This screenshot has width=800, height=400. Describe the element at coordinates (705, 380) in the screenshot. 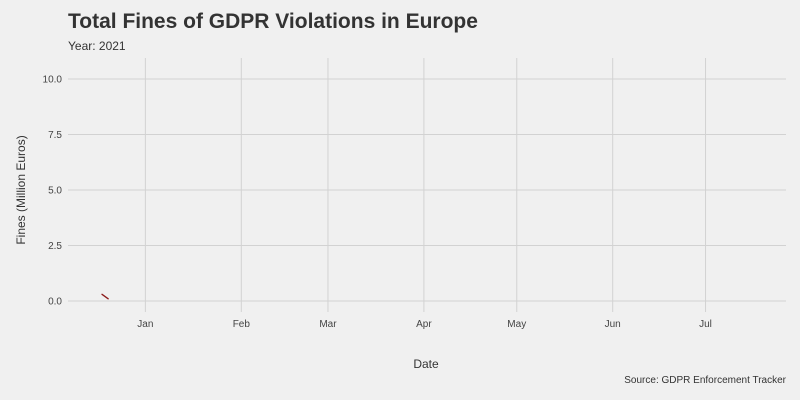

I see `chart-caption: Source: GDPR Enforcement Tracker` at that location.